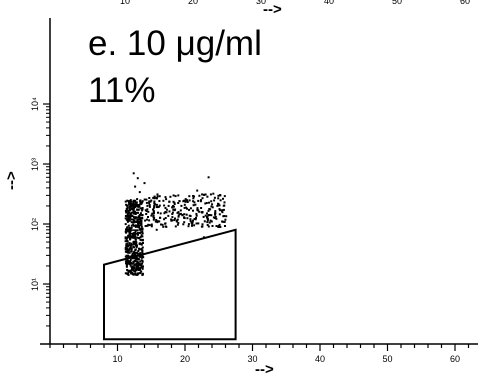  What do you see at coordinates (170, 284) in the screenshot?
I see `gate-region` at bounding box center [170, 284].